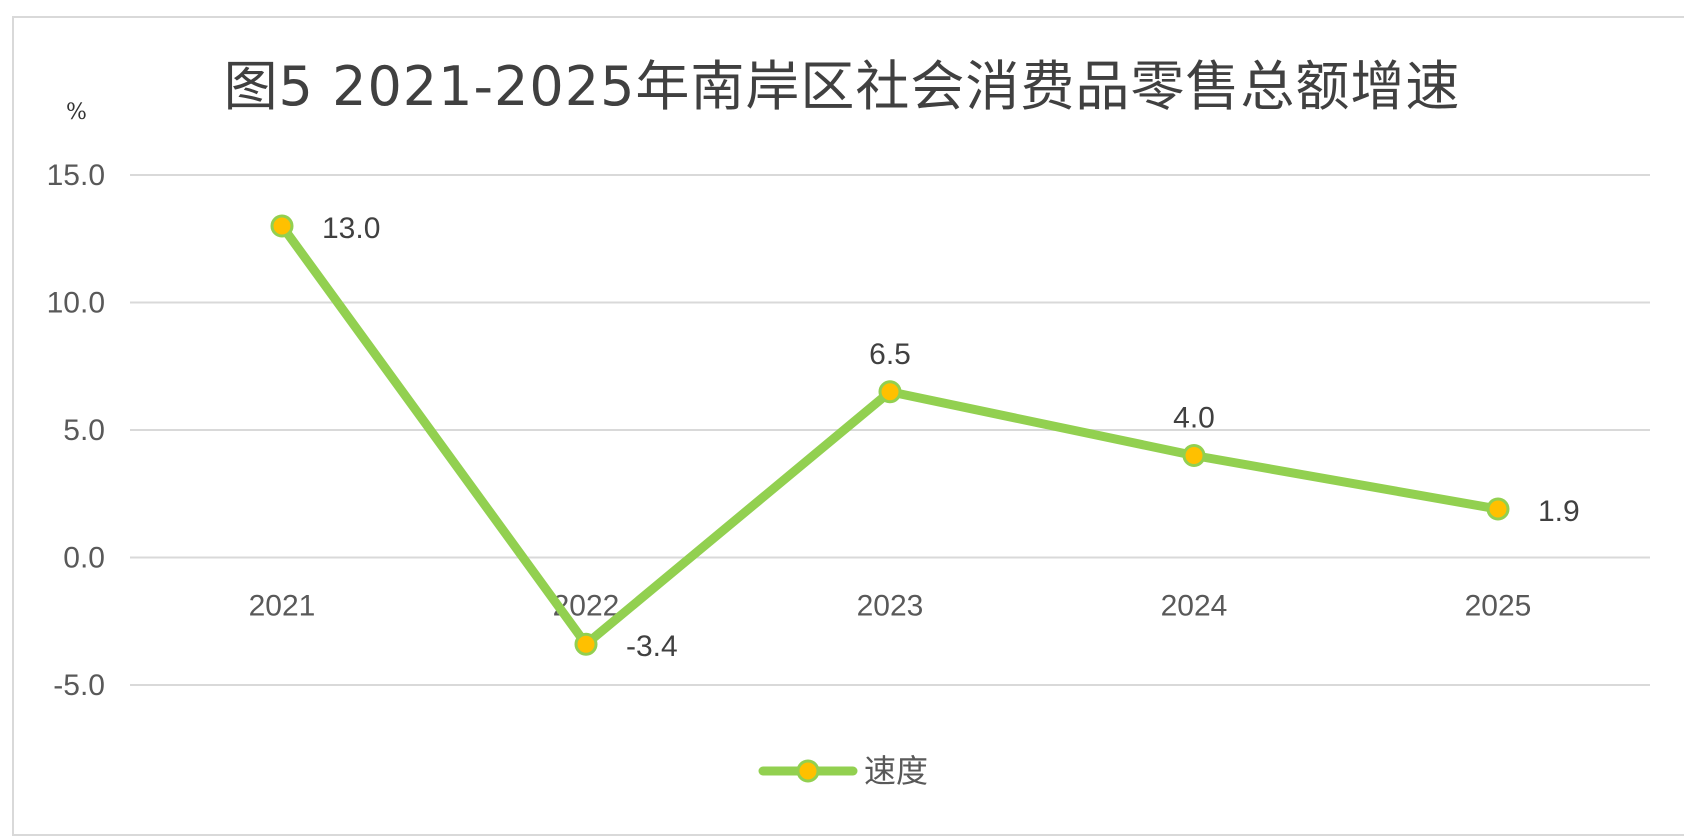  What do you see at coordinates (808, 771) in the screenshot?
I see `legend-marker-swatch` at bounding box center [808, 771].